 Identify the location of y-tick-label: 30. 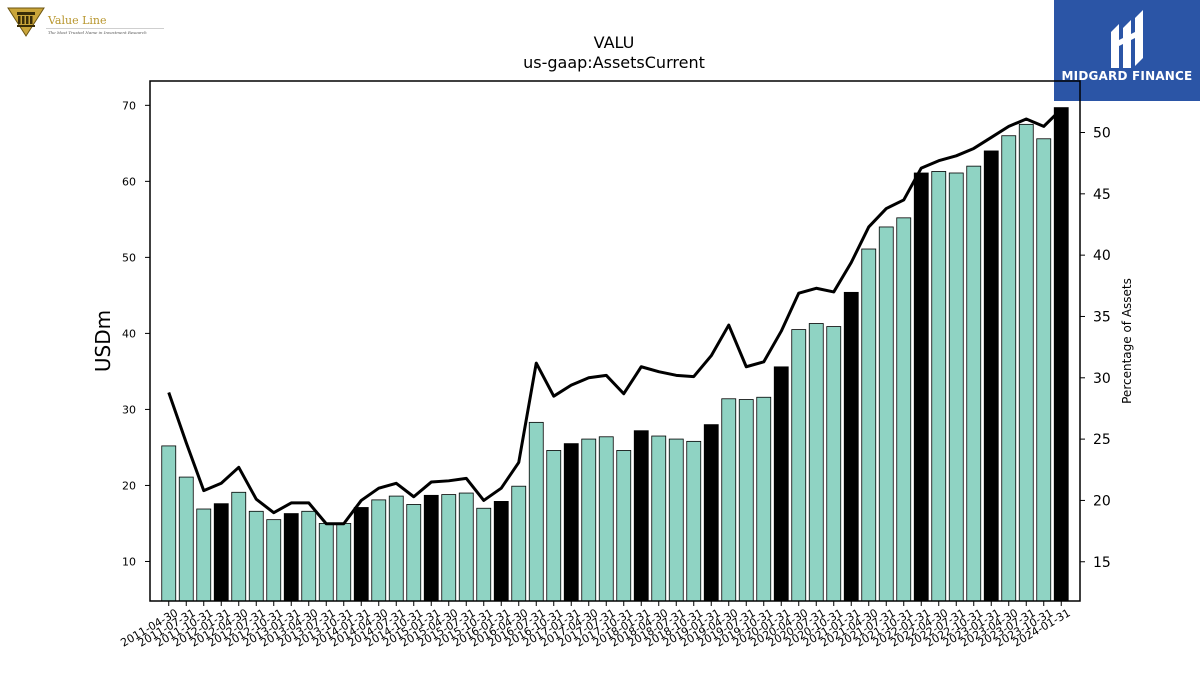
(129, 409).